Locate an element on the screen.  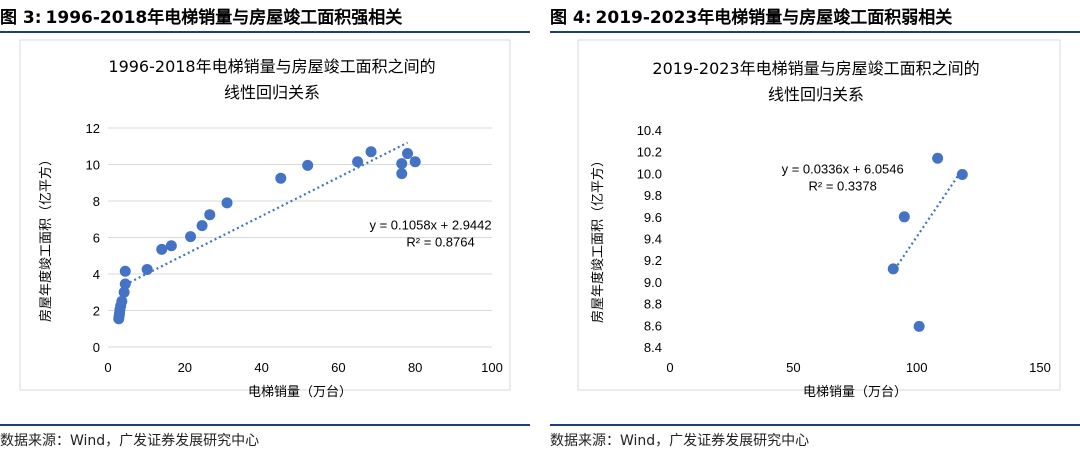
y-tick-label: 12 is located at coordinates (93, 128).